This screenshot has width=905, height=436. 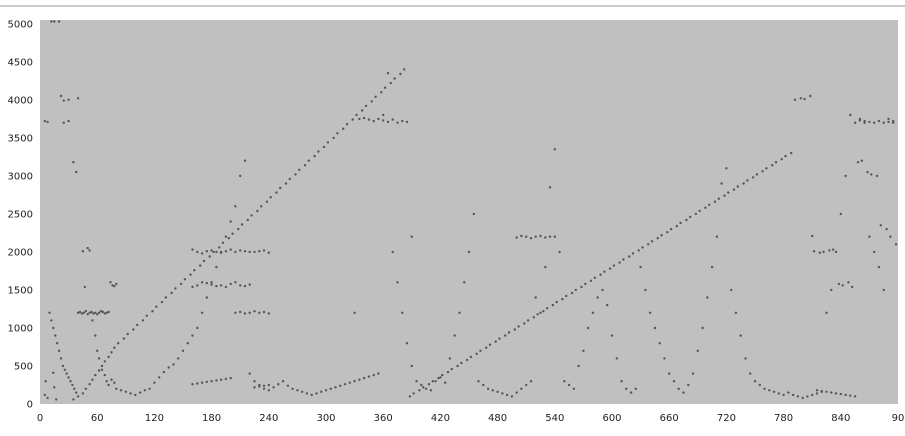 What do you see at coordinates (611, 418) in the screenshot?
I see `x-tick-label: 600` at bounding box center [611, 418].